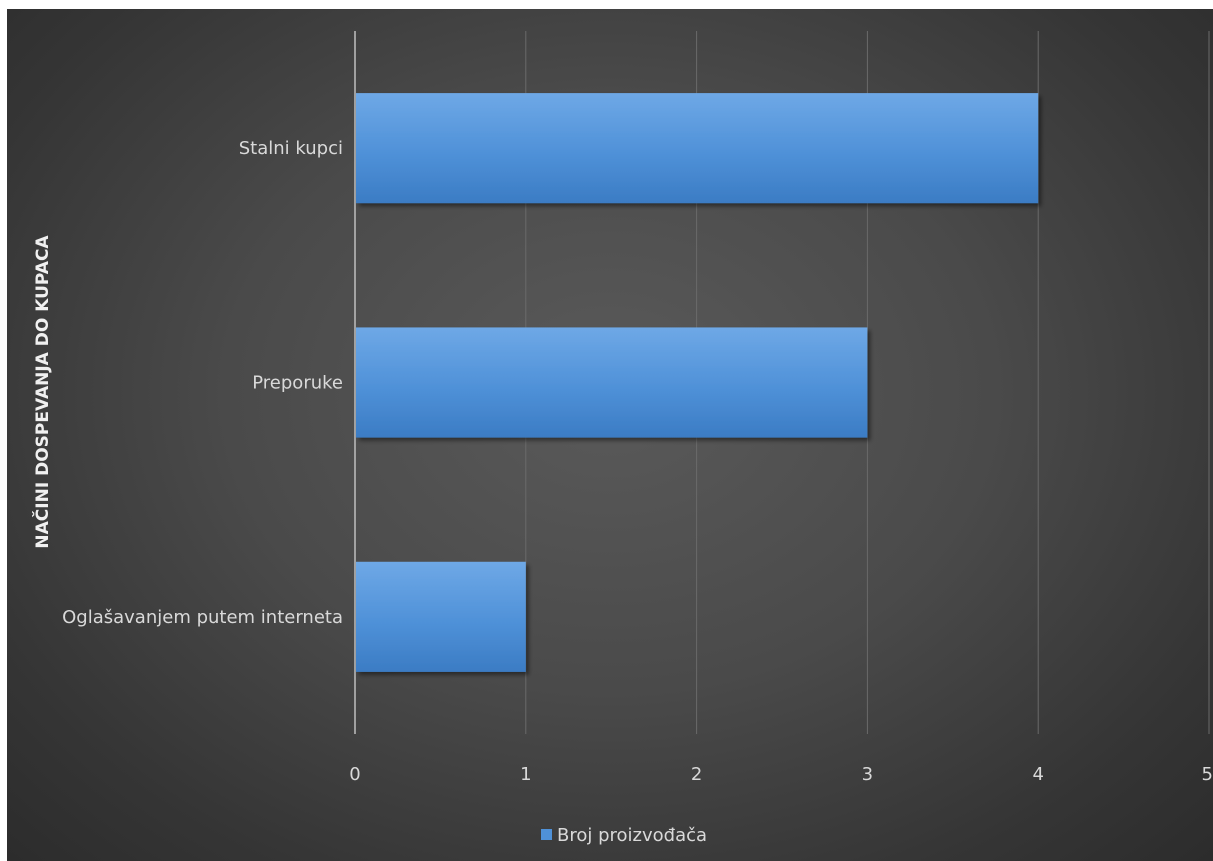  Describe the element at coordinates (546, 834) in the screenshot. I see `legend-swatch` at that location.